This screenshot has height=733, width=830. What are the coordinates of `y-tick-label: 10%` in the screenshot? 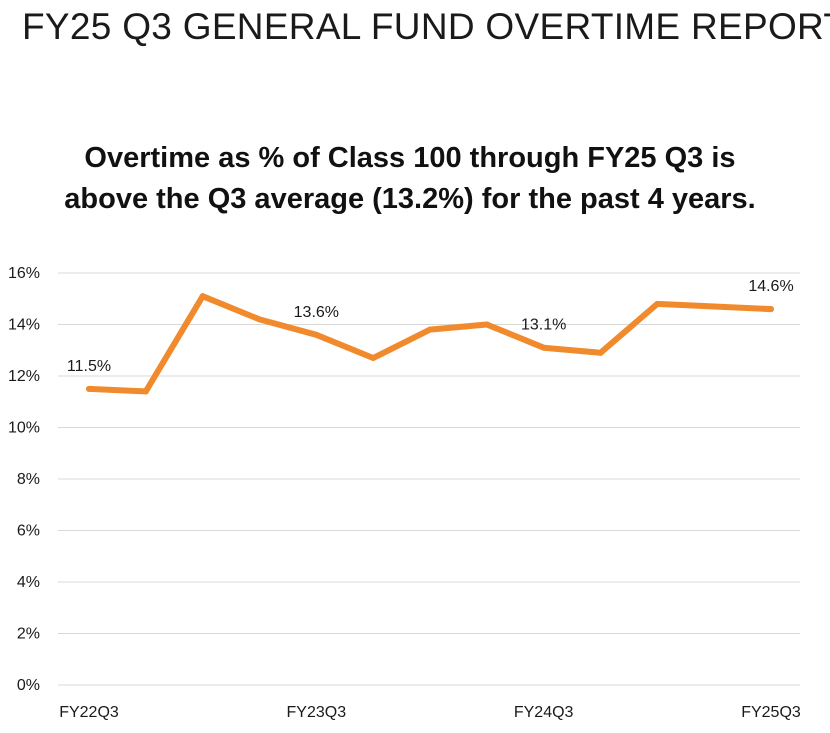 It's located at (24, 428).